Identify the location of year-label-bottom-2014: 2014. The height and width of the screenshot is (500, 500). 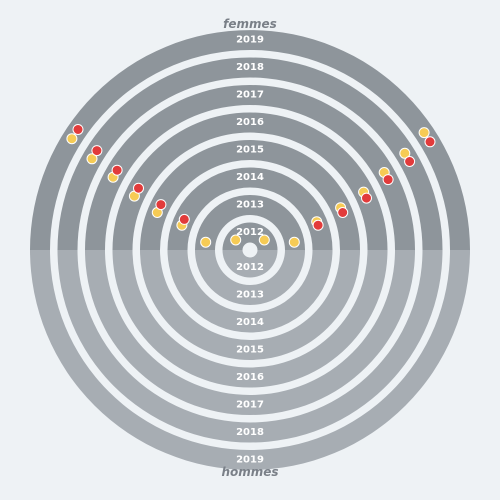
(250, 322).